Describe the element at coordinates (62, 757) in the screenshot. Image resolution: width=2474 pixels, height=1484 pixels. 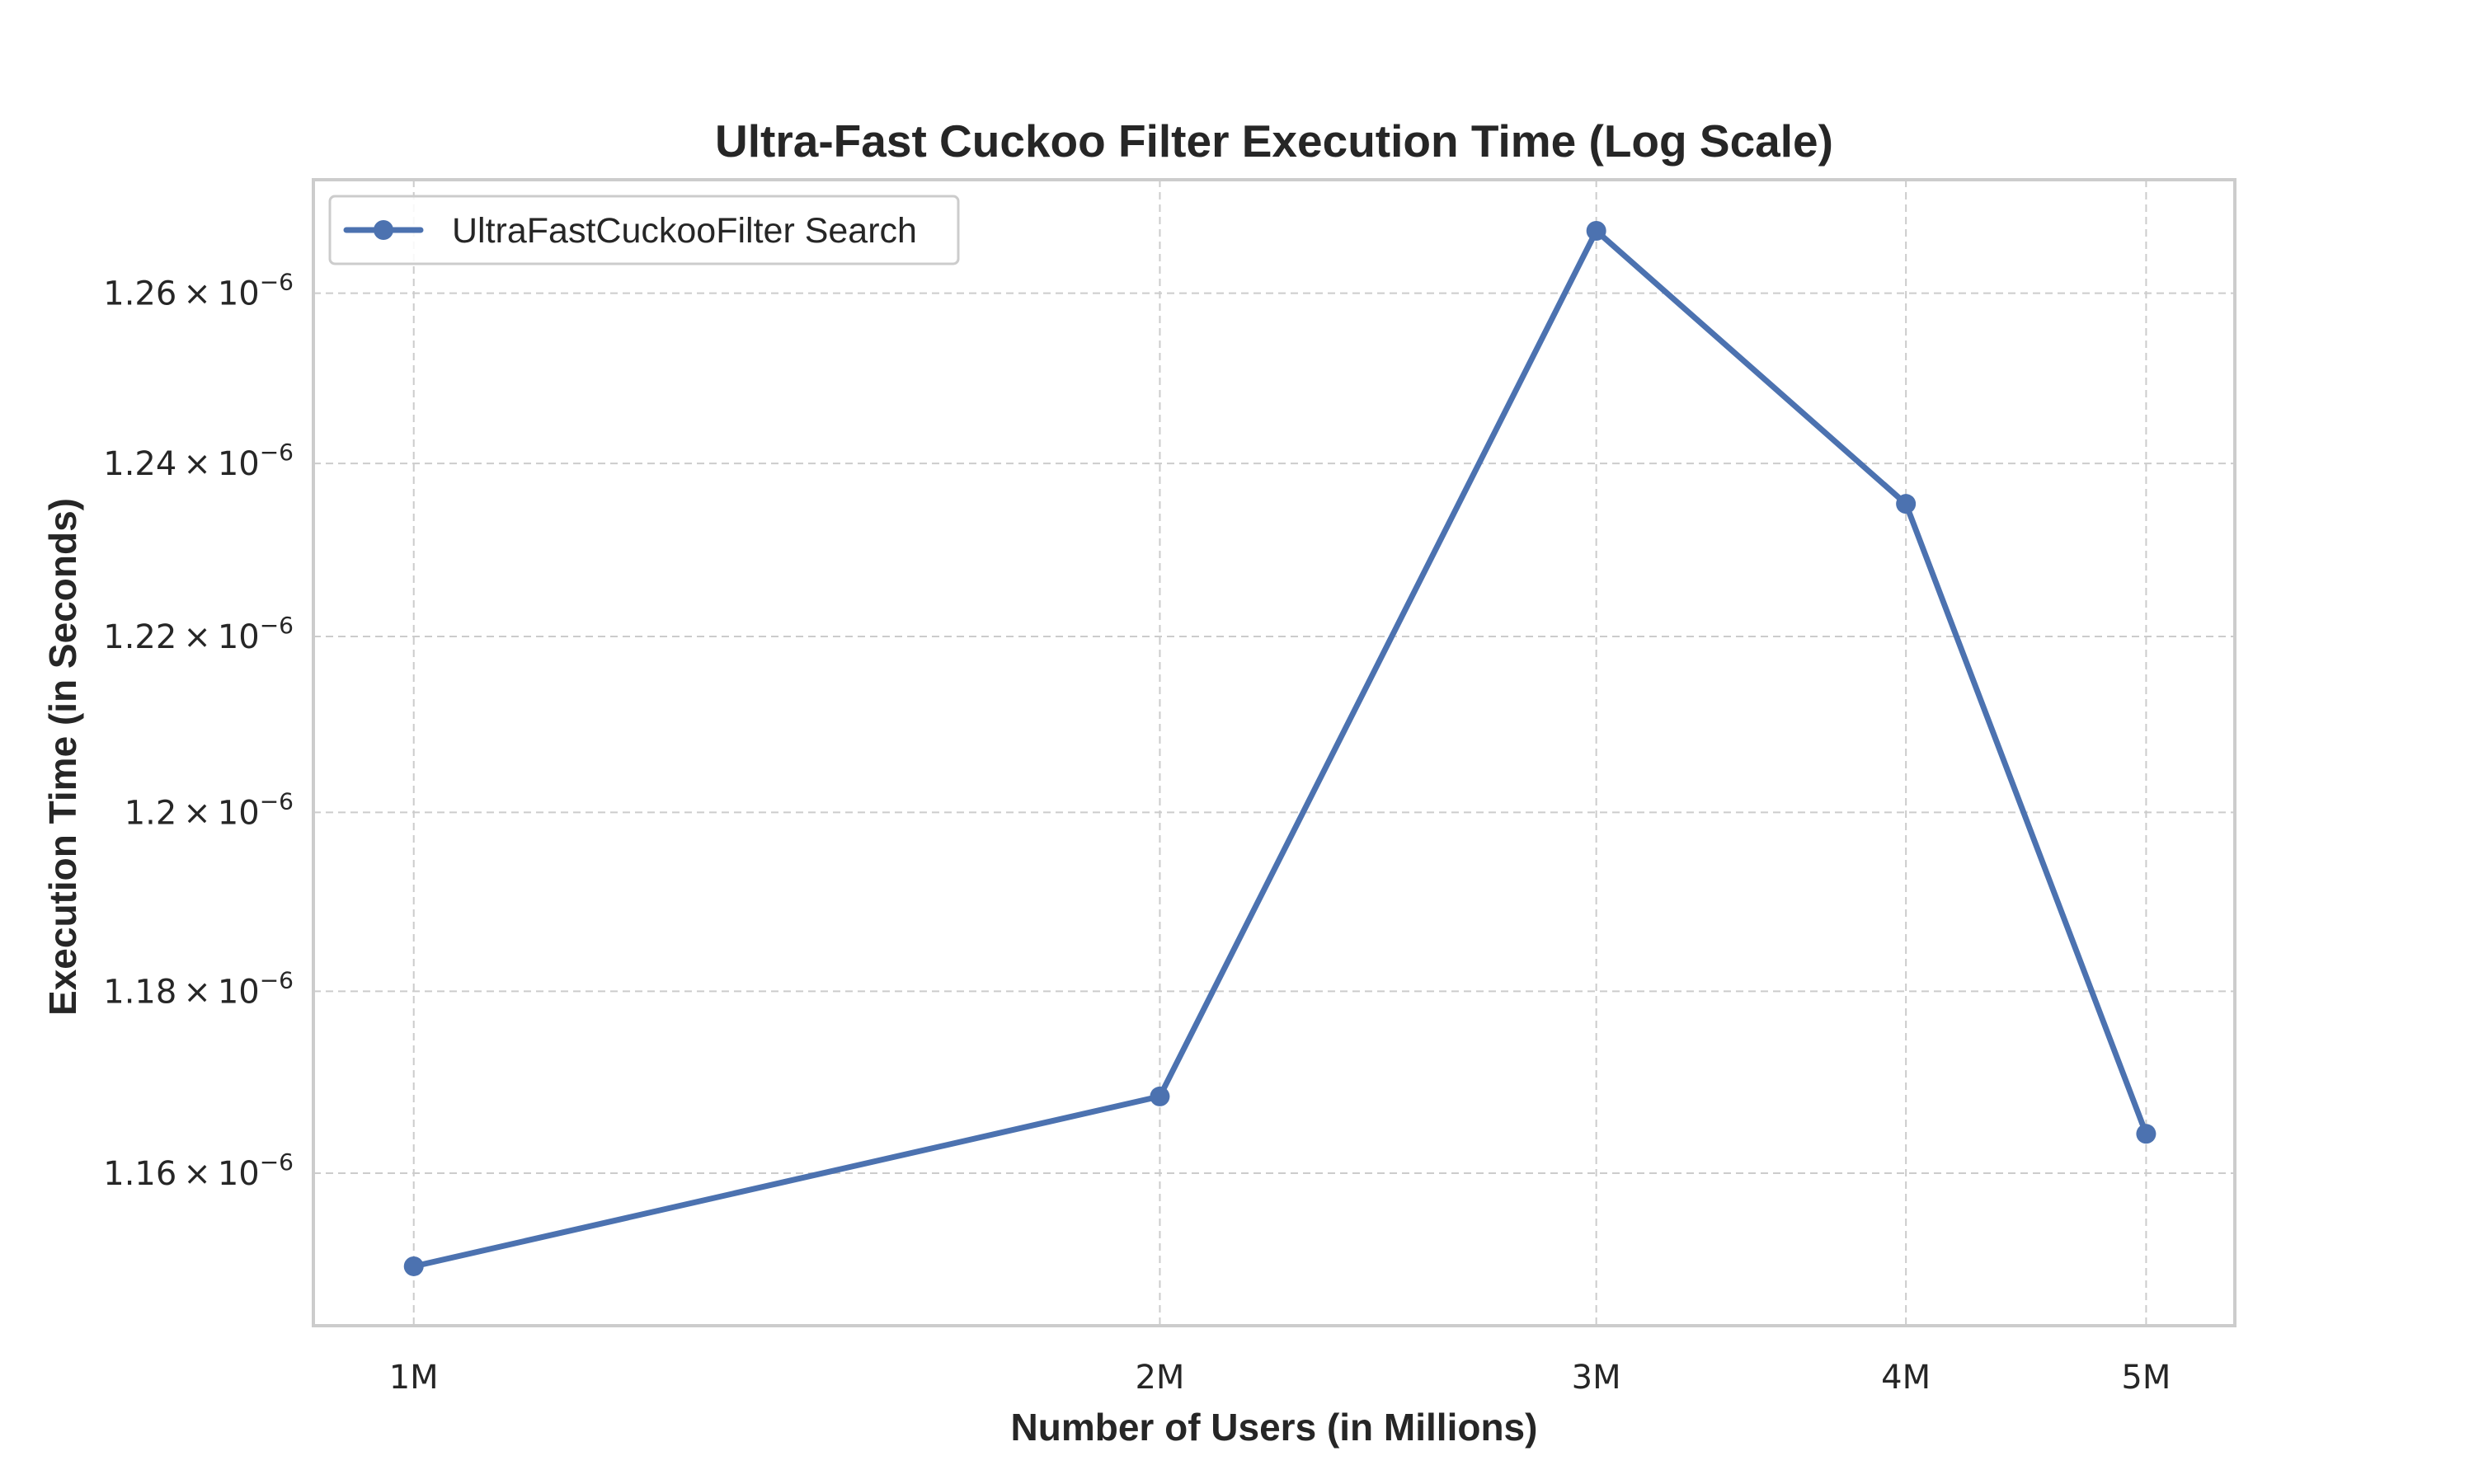
I see `y-axis-label: Execution Time (in Seconds)` at that location.